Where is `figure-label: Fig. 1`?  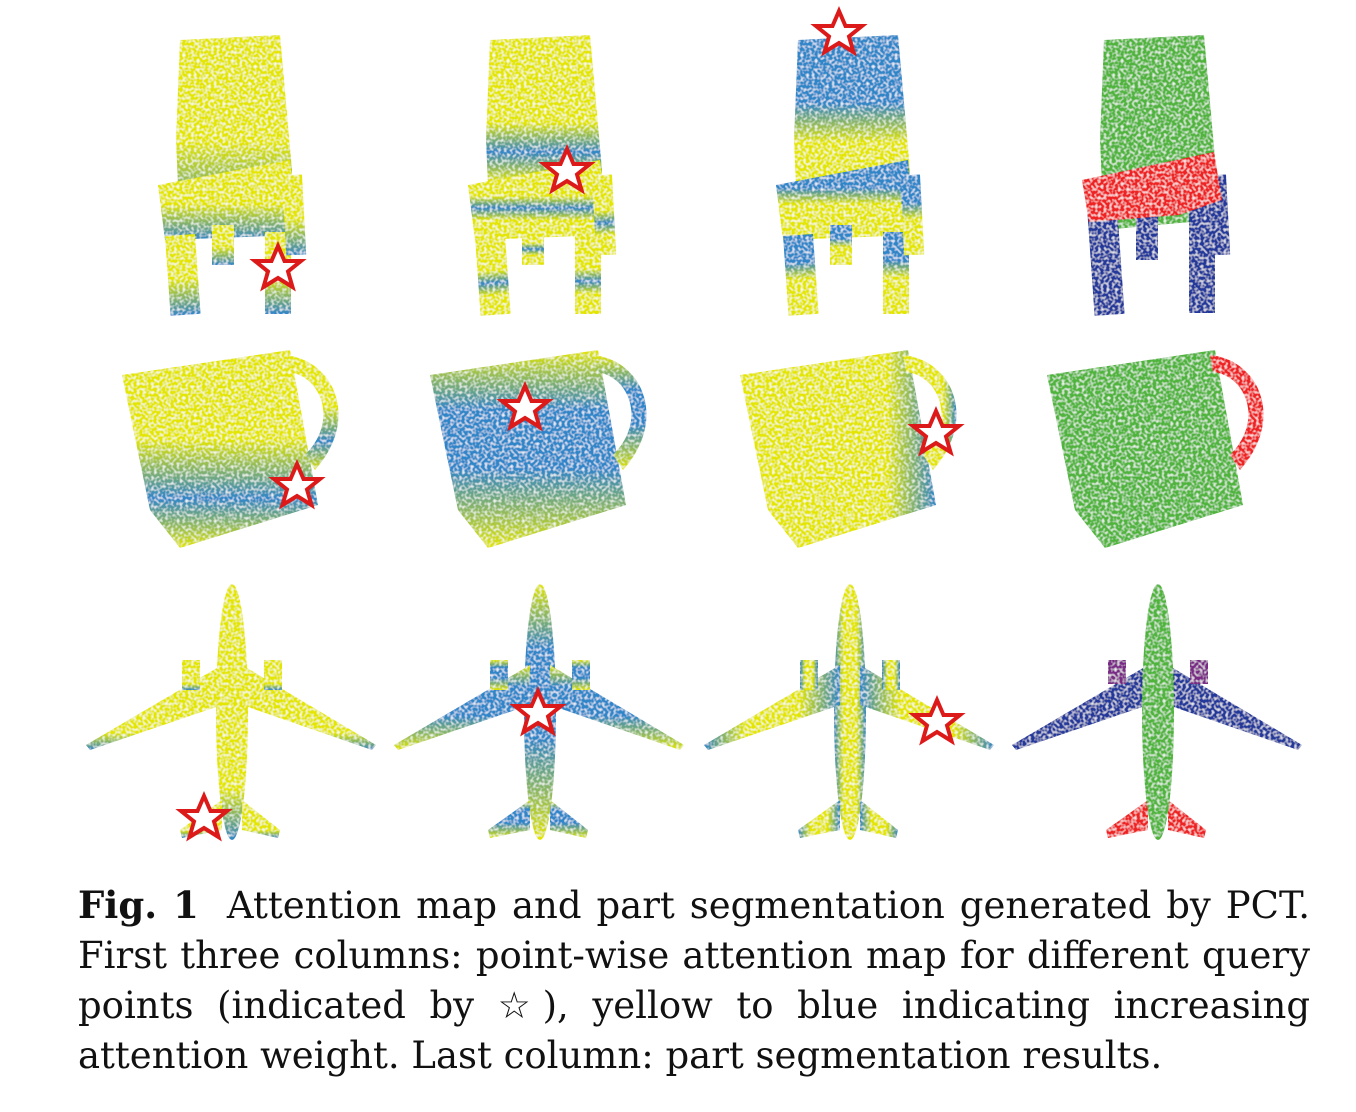
figure-label: Fig. 1 is located at coordinates (138, 905).